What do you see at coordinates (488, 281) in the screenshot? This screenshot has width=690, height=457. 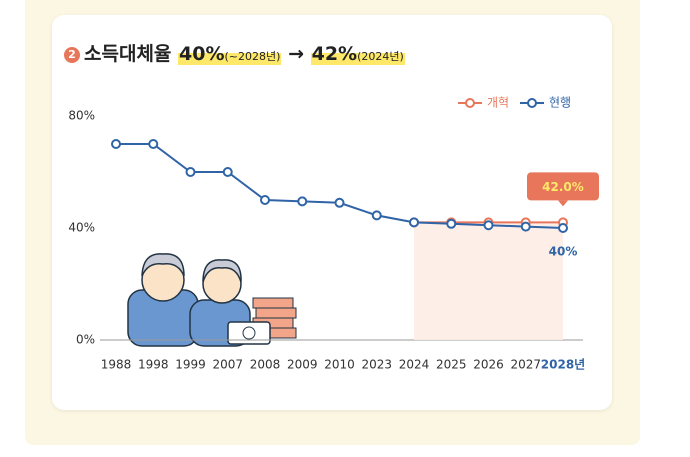 I see `reform-area` at bounding box center [488, 281].